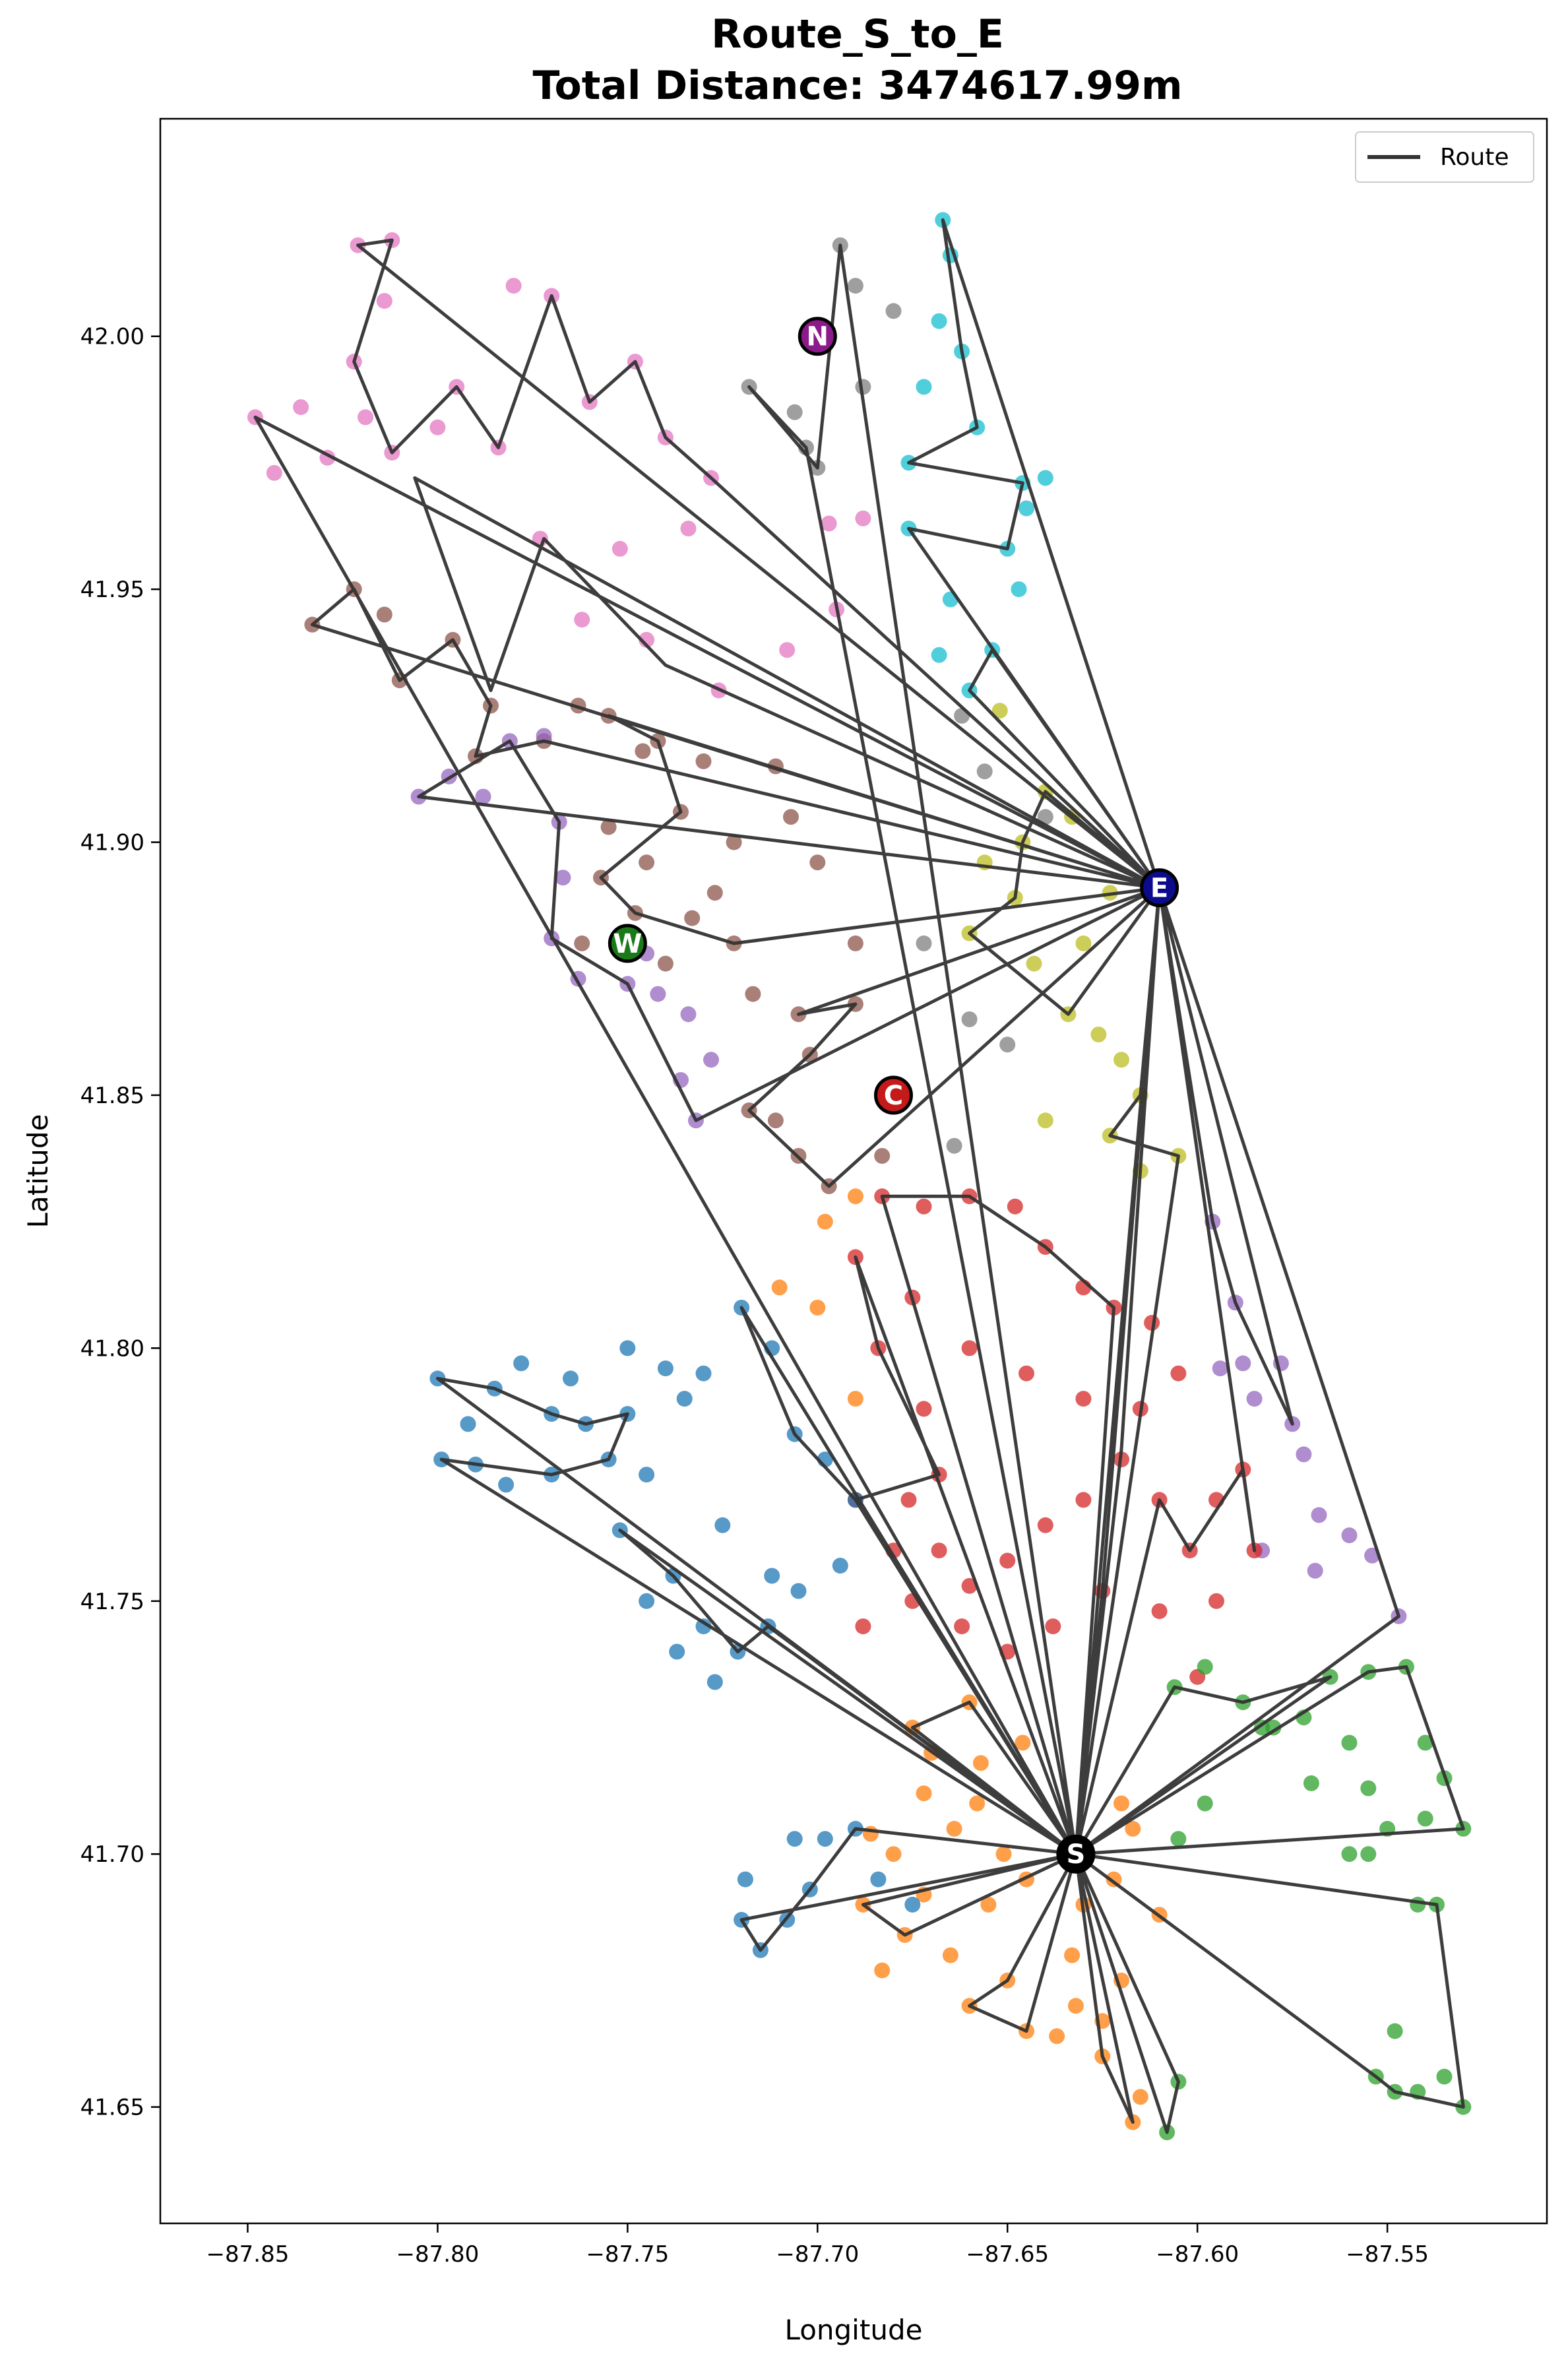 This screenshot has height=2354, width=1568. What do you see at coordinates (112, 1096) in the screenshot?
I see `y-tick-label: 41.85` at bounding box center [112, 1096].